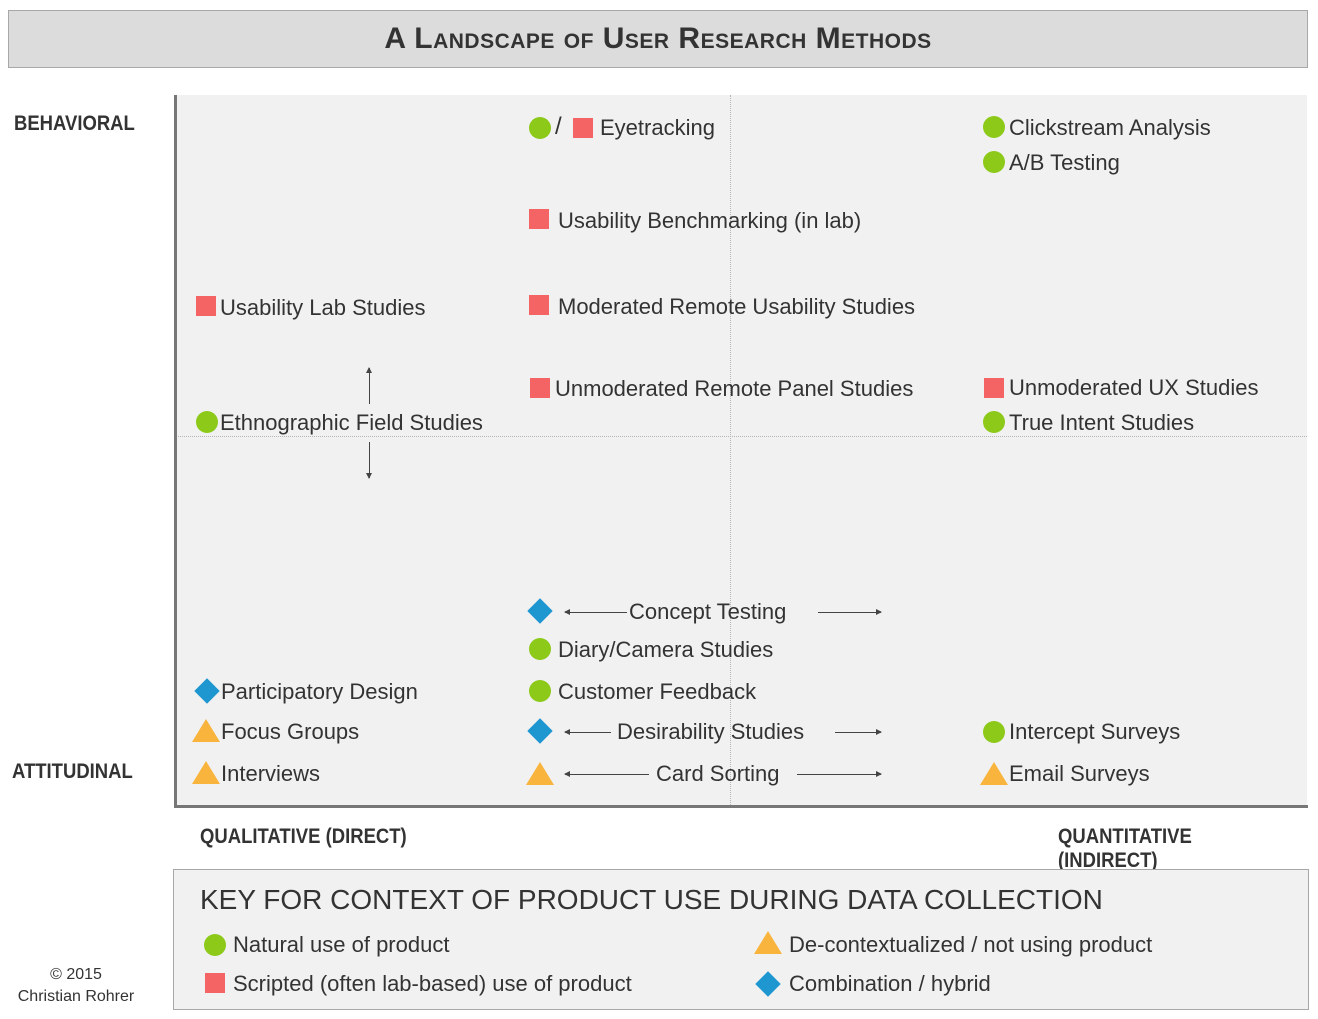  What do you see at coordinates (657, 691) in the screenshot?
I see `method-customer-feedback: Customer Feedback` at bounding box center [657, 691].